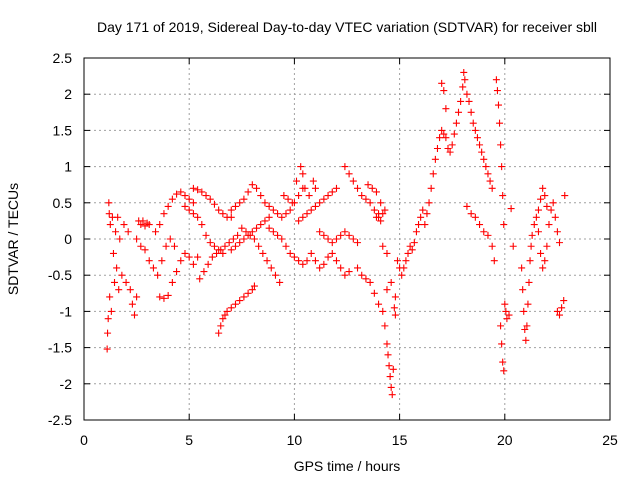 This screenshot has height=480, width=640. I want to click on y-tick-label: 2, so click(68, 94).